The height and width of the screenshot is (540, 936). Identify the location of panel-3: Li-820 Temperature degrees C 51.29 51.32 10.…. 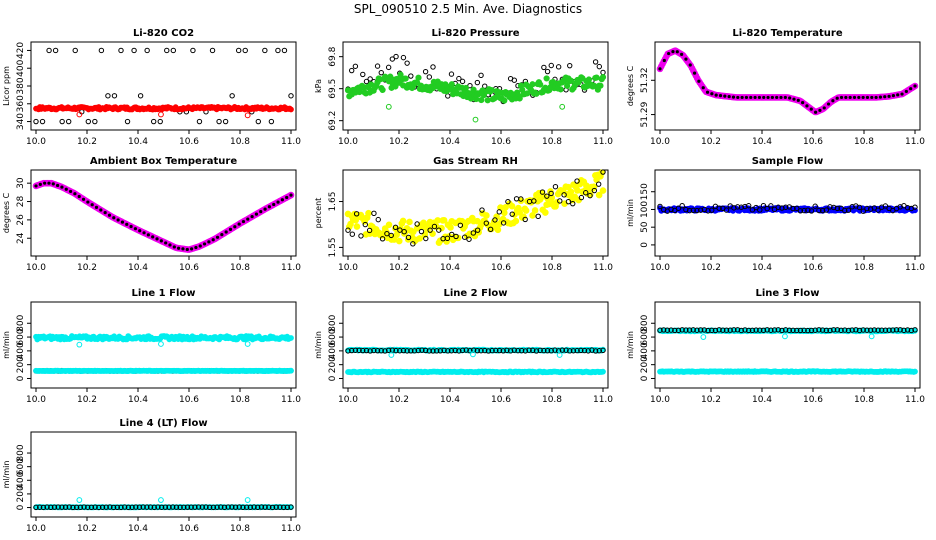
(775, 87).